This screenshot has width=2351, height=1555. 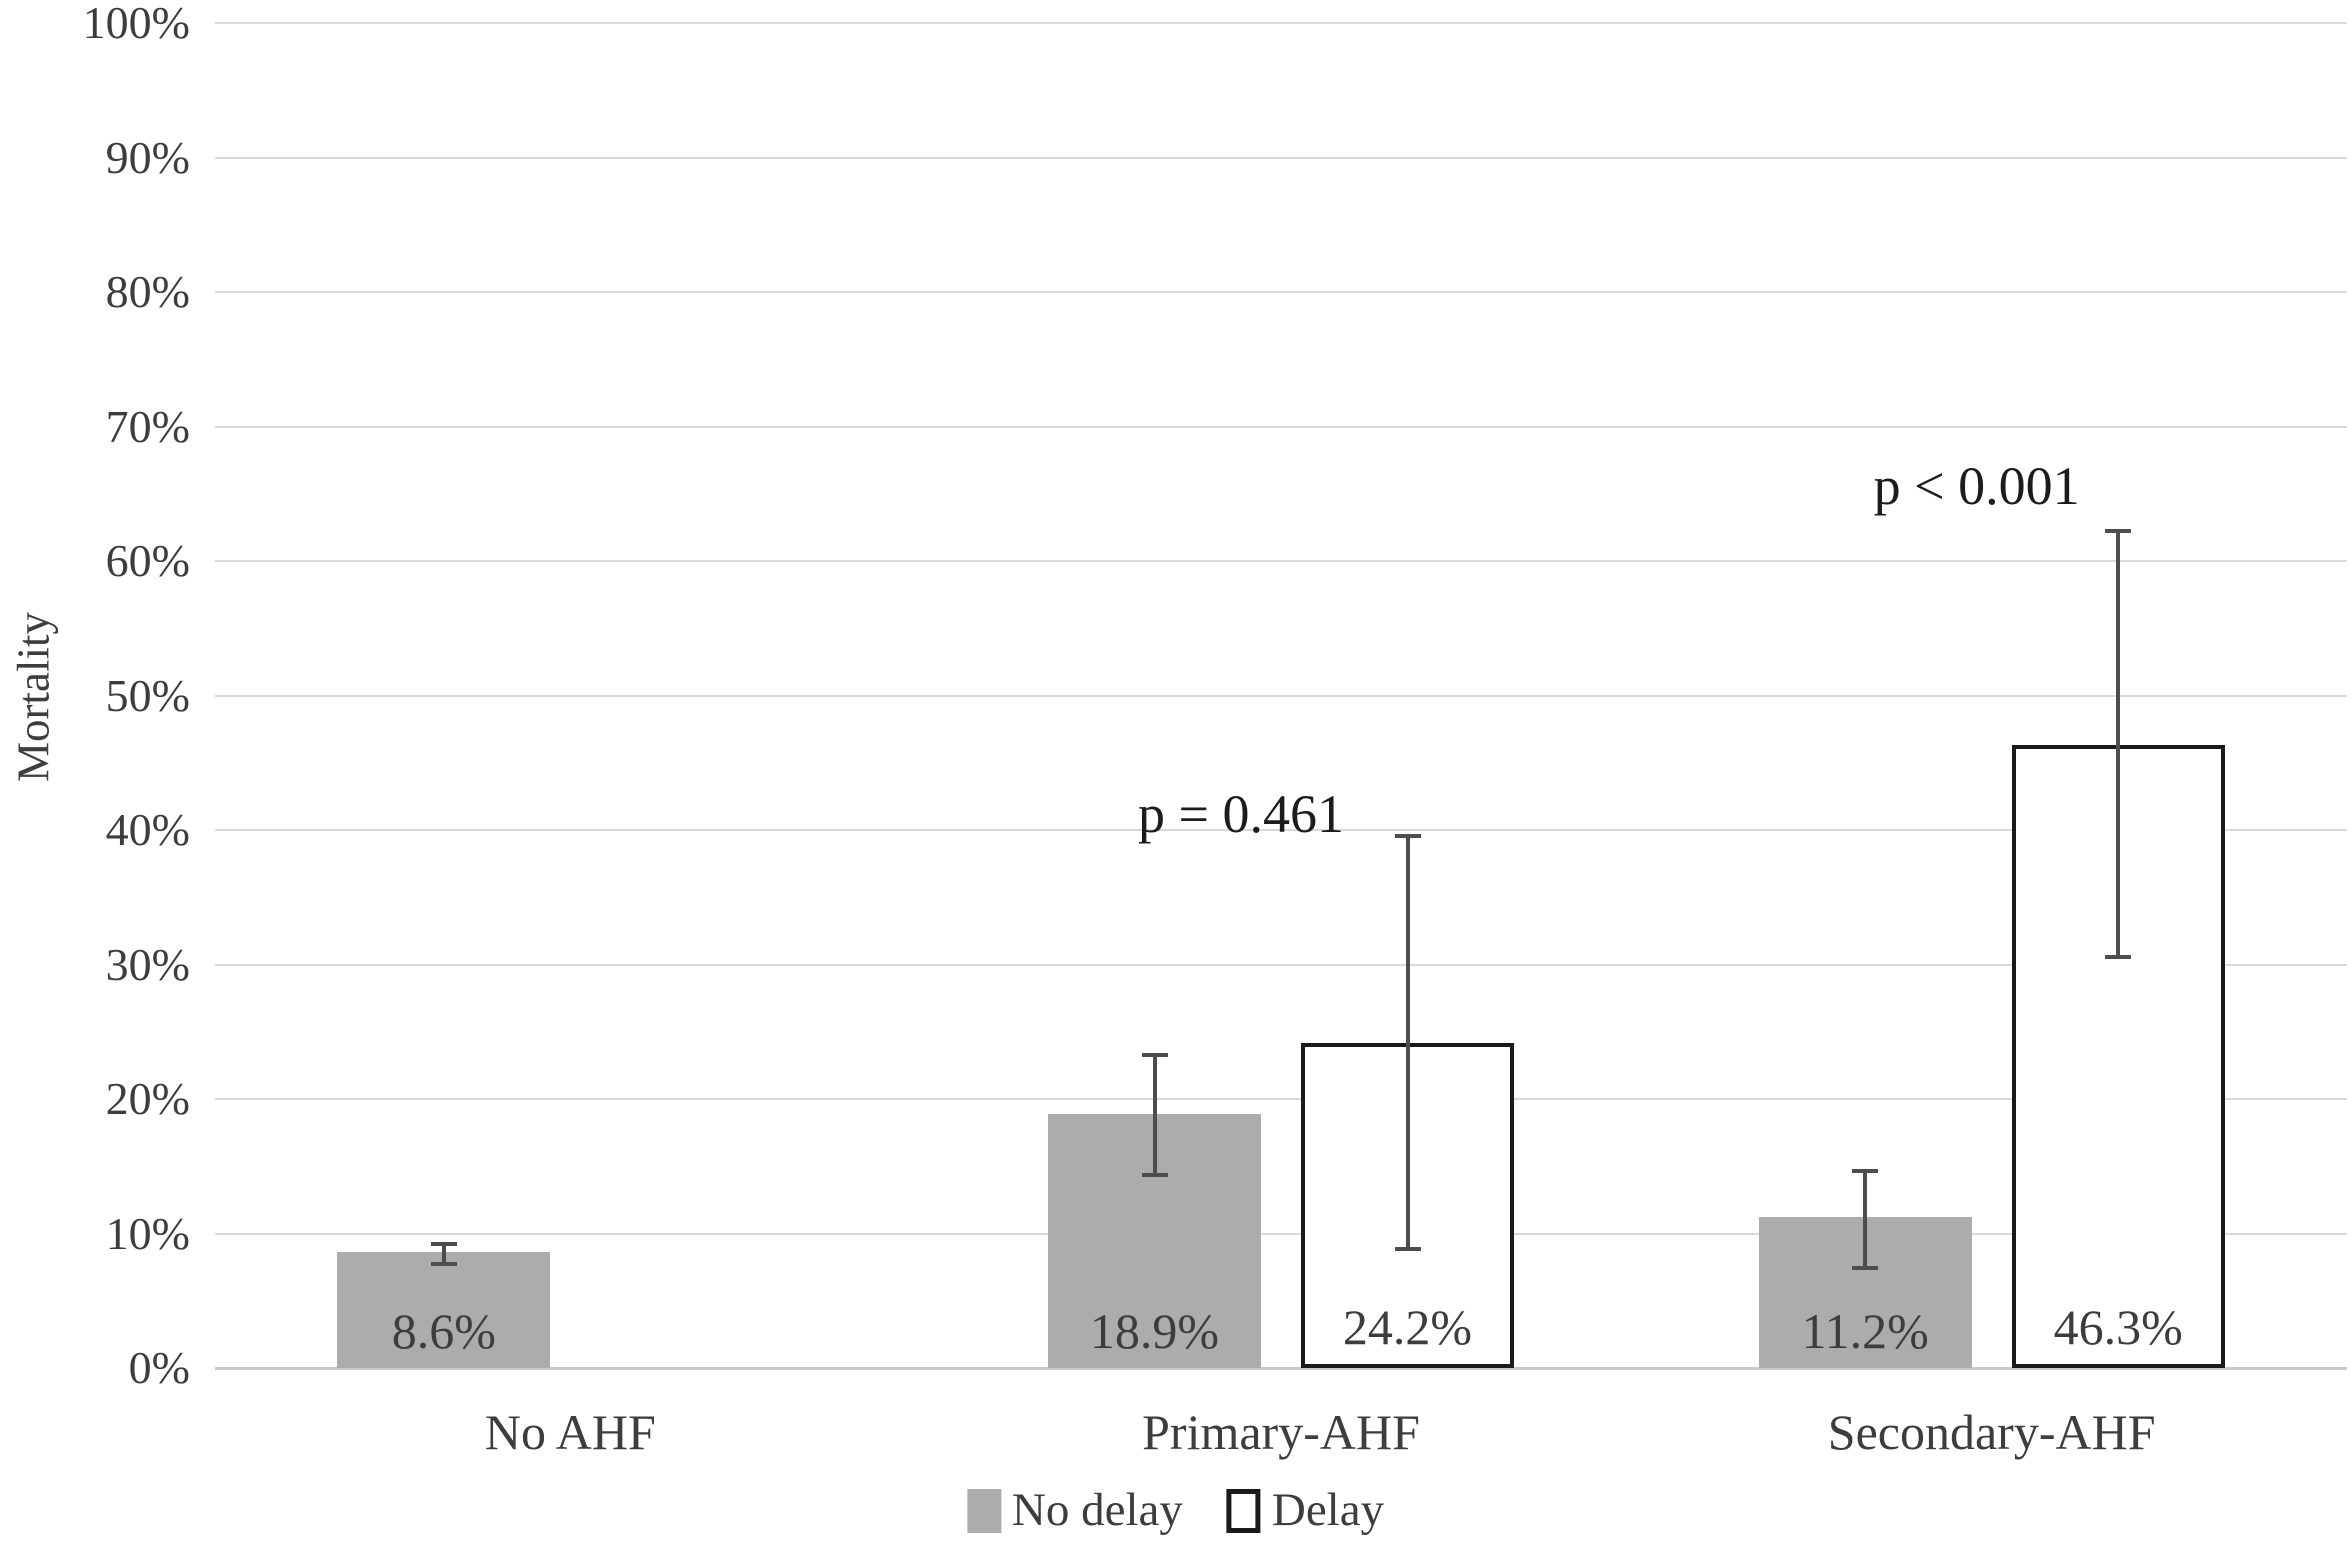 What do you see at coordinates (1241, 813) in the screenshot?
I see `p-value-annotation: p = 0.461` at bounding box center [1241, 813].